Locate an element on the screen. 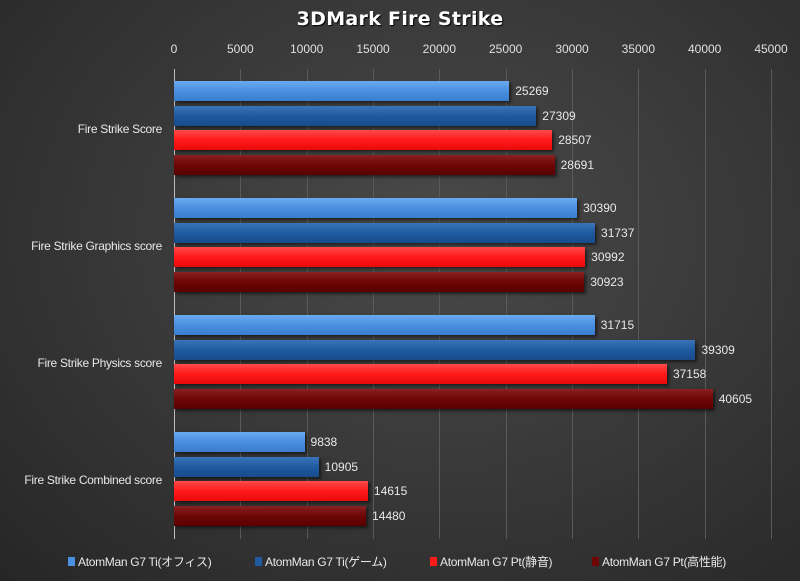  legend-item: AtomMan G7 Ti(ゲーム) is located at coordinates (321, 561).